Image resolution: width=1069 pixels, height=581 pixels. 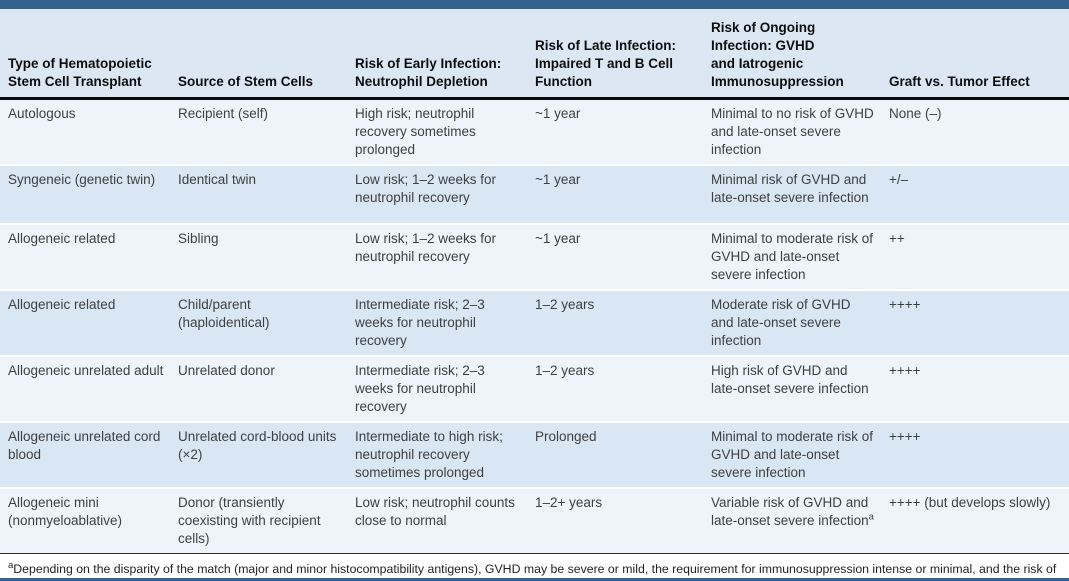 What do you see at coordinates (82, 179) in the screenshot?
I see `cell-transplant-type: Syngeneic (genetic twin)` at bounding box center [82, 179].